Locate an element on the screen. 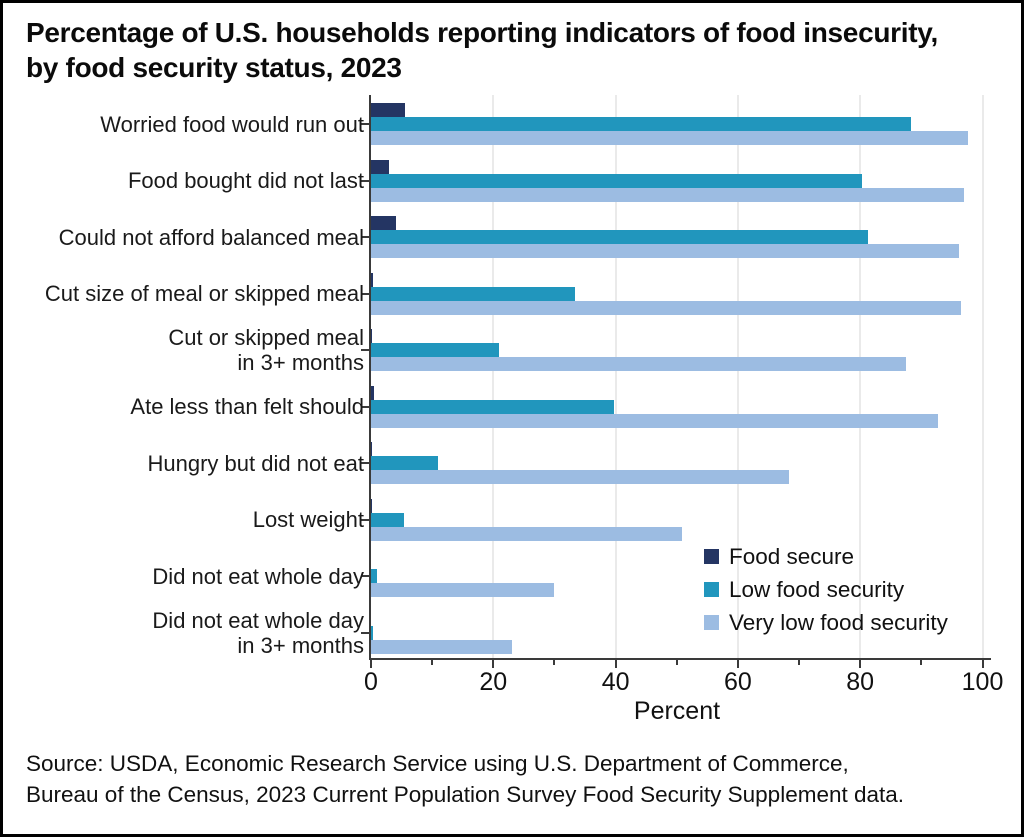  category-label-line: Could not afford balanced meal is located at coordinates (211, 237).